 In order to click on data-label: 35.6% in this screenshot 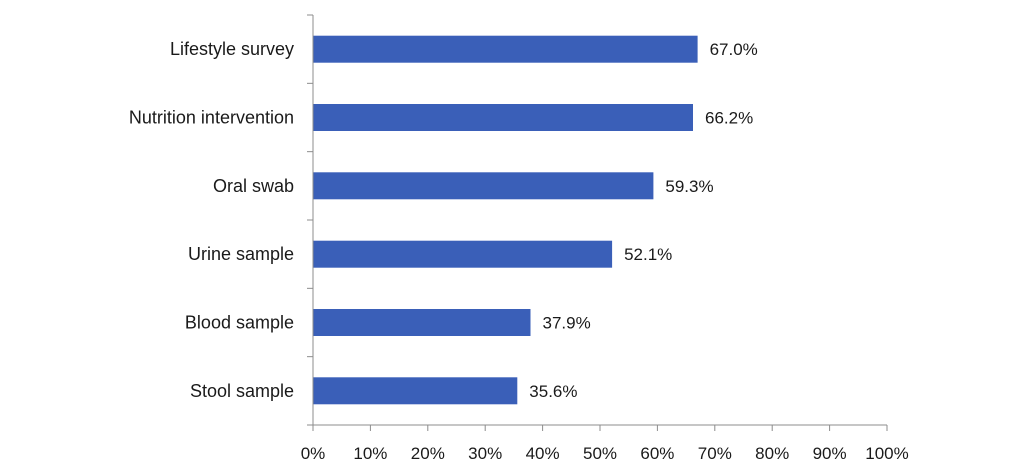, I will do `click(553, 391)`.